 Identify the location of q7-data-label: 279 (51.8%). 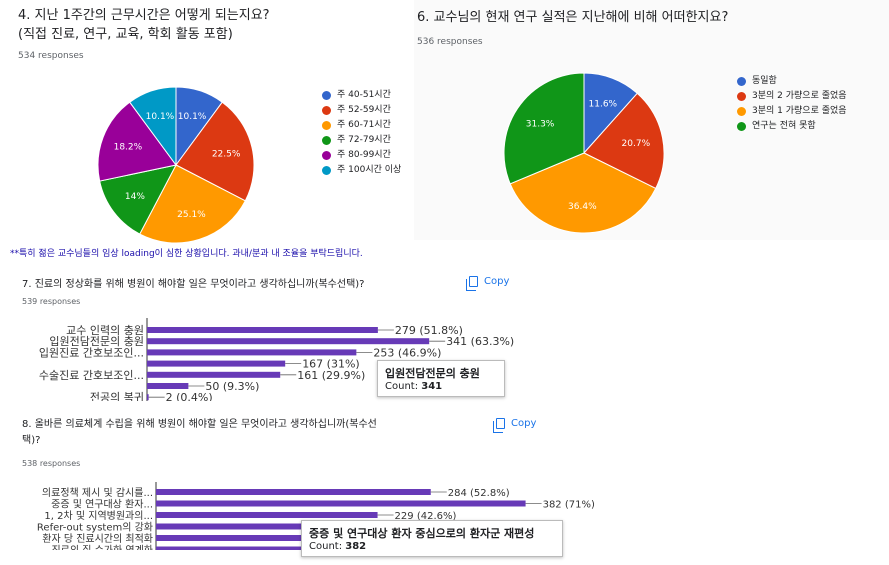
(429, 330).